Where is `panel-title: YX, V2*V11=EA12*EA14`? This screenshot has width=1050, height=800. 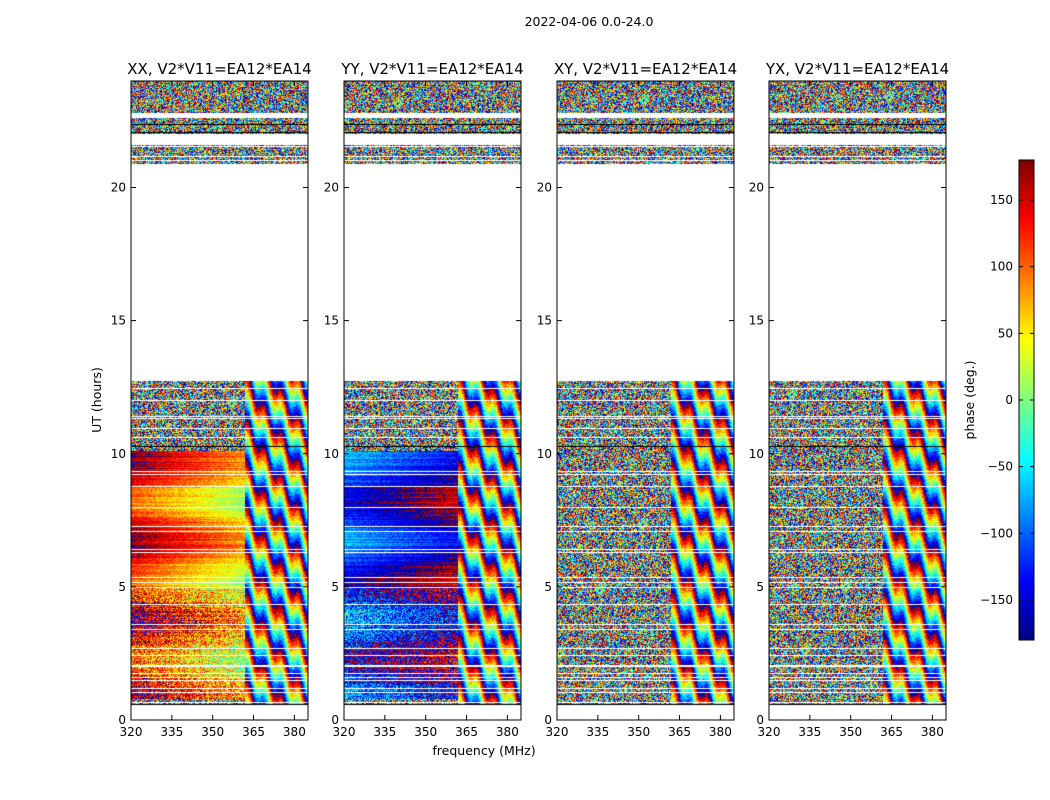
panel-title: YX, V2*V11=EA12*EA14 is located at coordinates (857, 69).